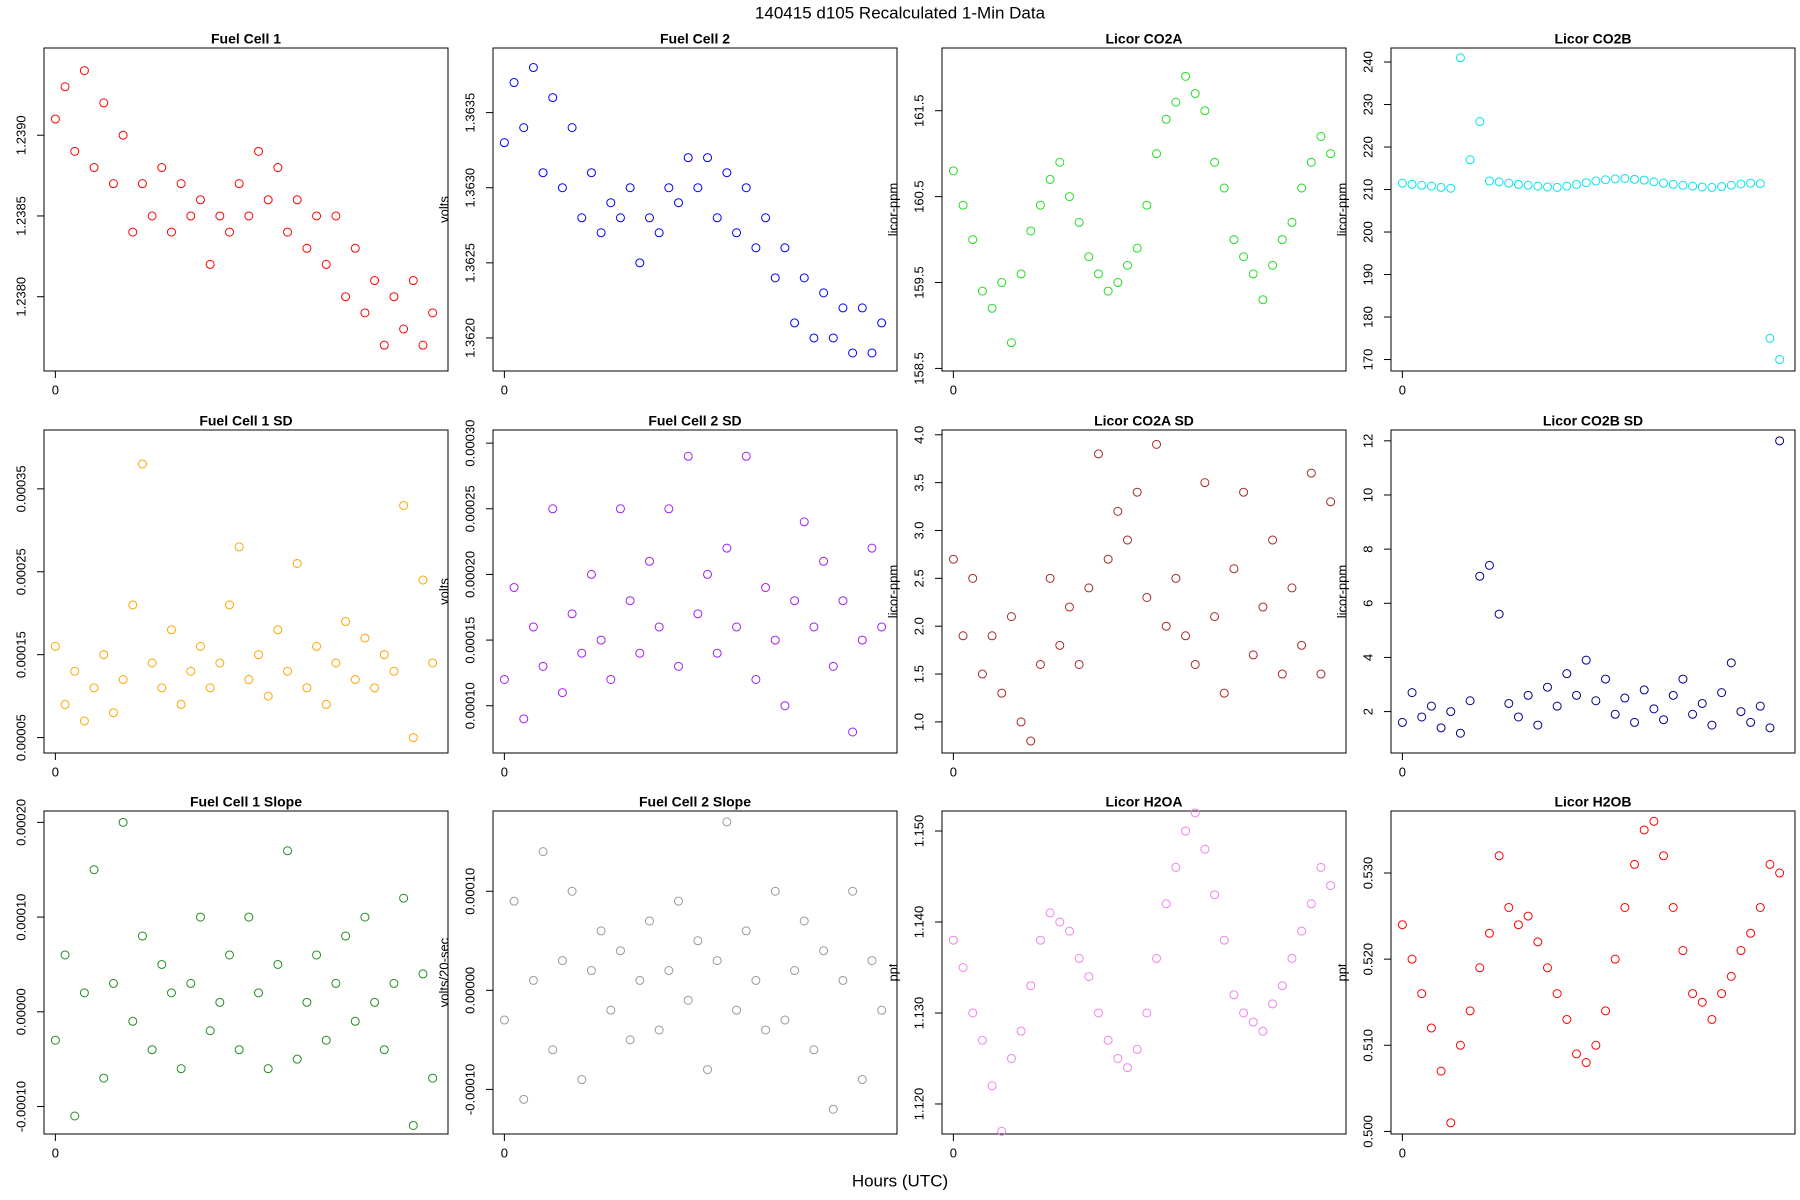  I want to click on y-tick-label: 220, so click(1367, 147).